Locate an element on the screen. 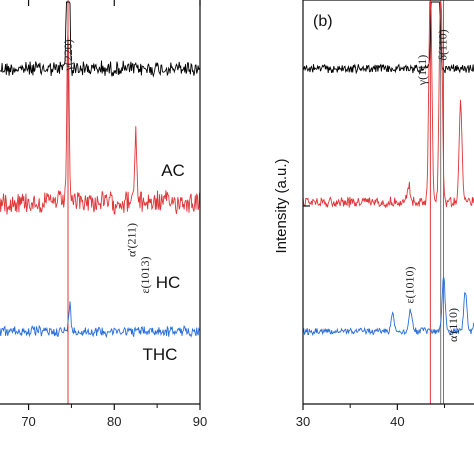 Image resolution: width=474 pixels, height=474 pixels. panel-tag: (b) is located at coordinates (323, 21).